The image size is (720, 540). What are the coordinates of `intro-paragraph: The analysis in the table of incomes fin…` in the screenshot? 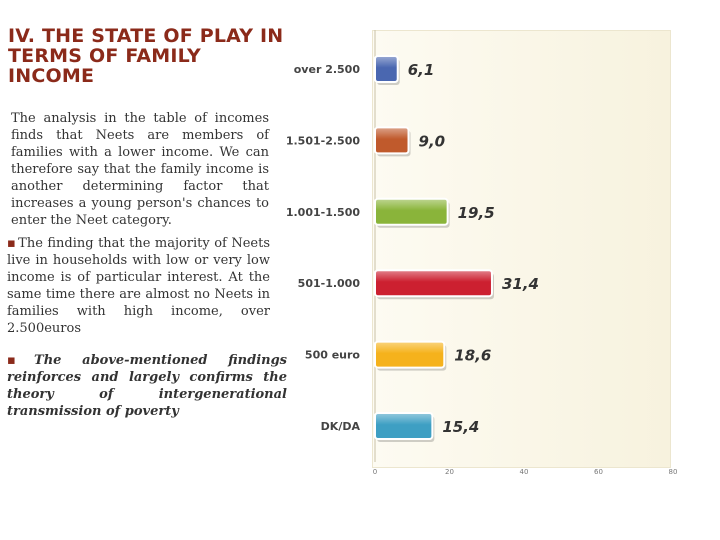 It's located at (140, 169).